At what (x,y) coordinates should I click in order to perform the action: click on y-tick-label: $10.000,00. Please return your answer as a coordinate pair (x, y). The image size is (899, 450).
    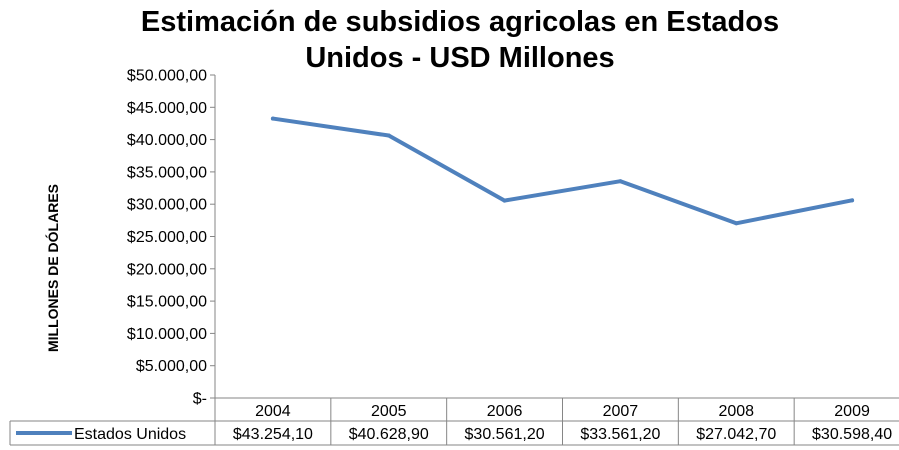
    Looking at the image, I should click on (167, 334).